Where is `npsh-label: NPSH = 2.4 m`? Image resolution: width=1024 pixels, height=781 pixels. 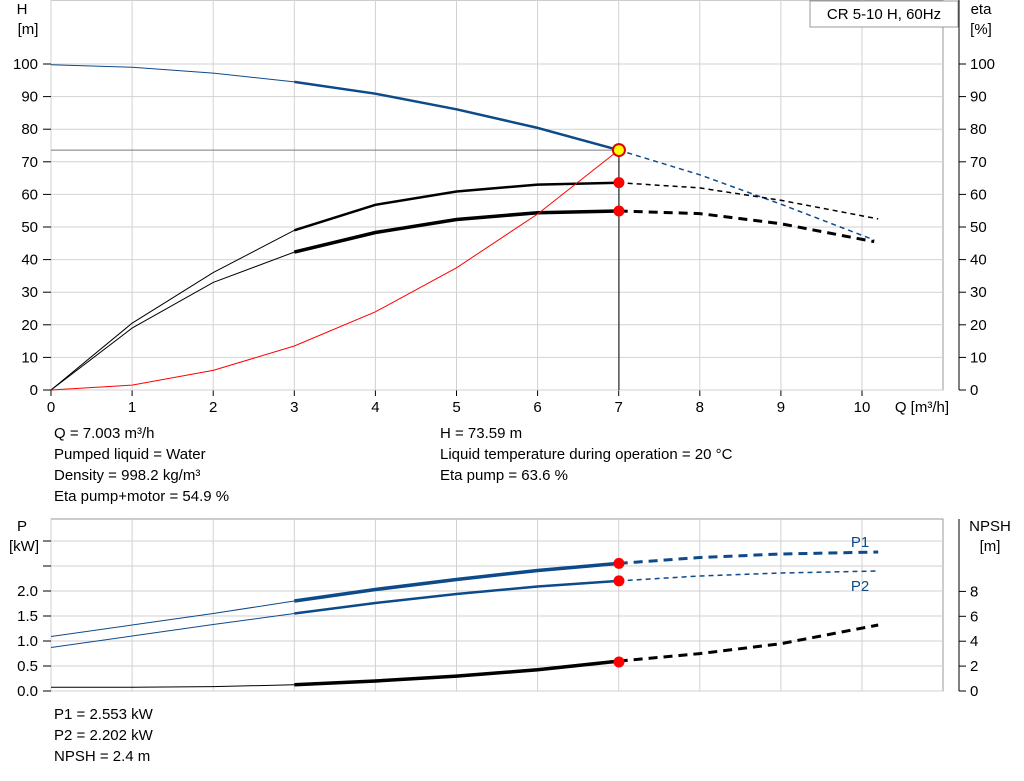 npsh-label: NPSH = 2.4 m is located at coordinates (102, 756).